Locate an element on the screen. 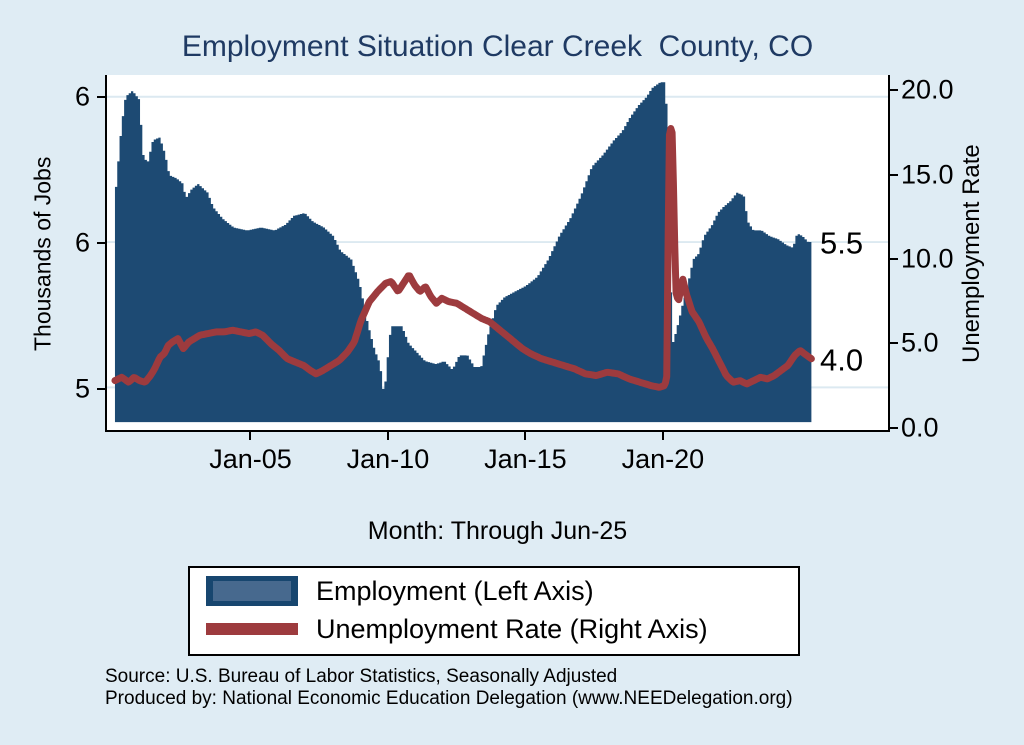 The image size is (1024, 745). legend-row-unemployment: Unemployment Rate (Right Axis) is located at coordinates (494, 629).